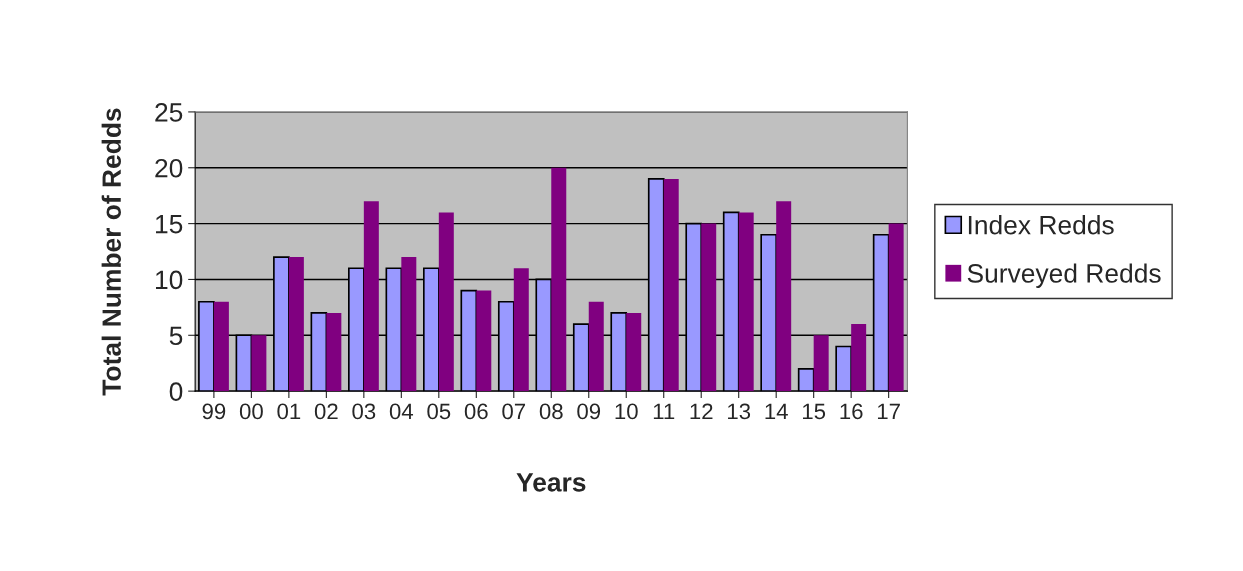 The height and width of the screenshot is (571, 1243). Describe the element at coordinates (251, 411) in the screenshot. I see `x-tick-label: 00` at that location.